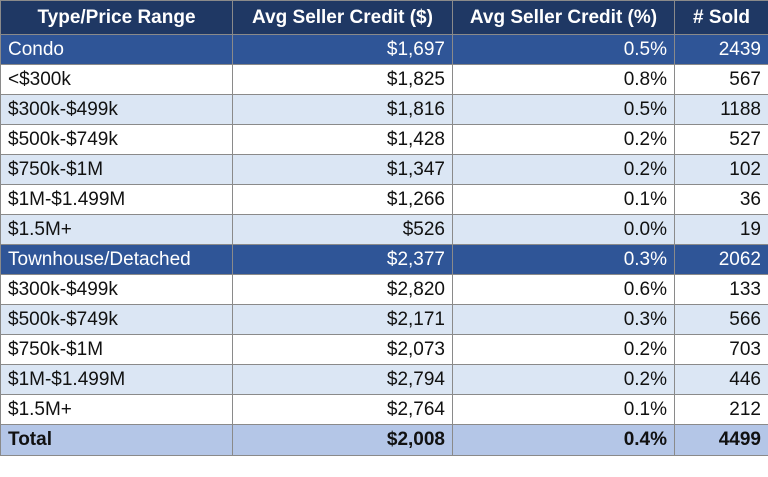 This screenshot has width=768, height=477. Describe the element at coordinates (342, 440) in the screenshot. I see `avg-credit-dollars-cell: $2,008` at that location.